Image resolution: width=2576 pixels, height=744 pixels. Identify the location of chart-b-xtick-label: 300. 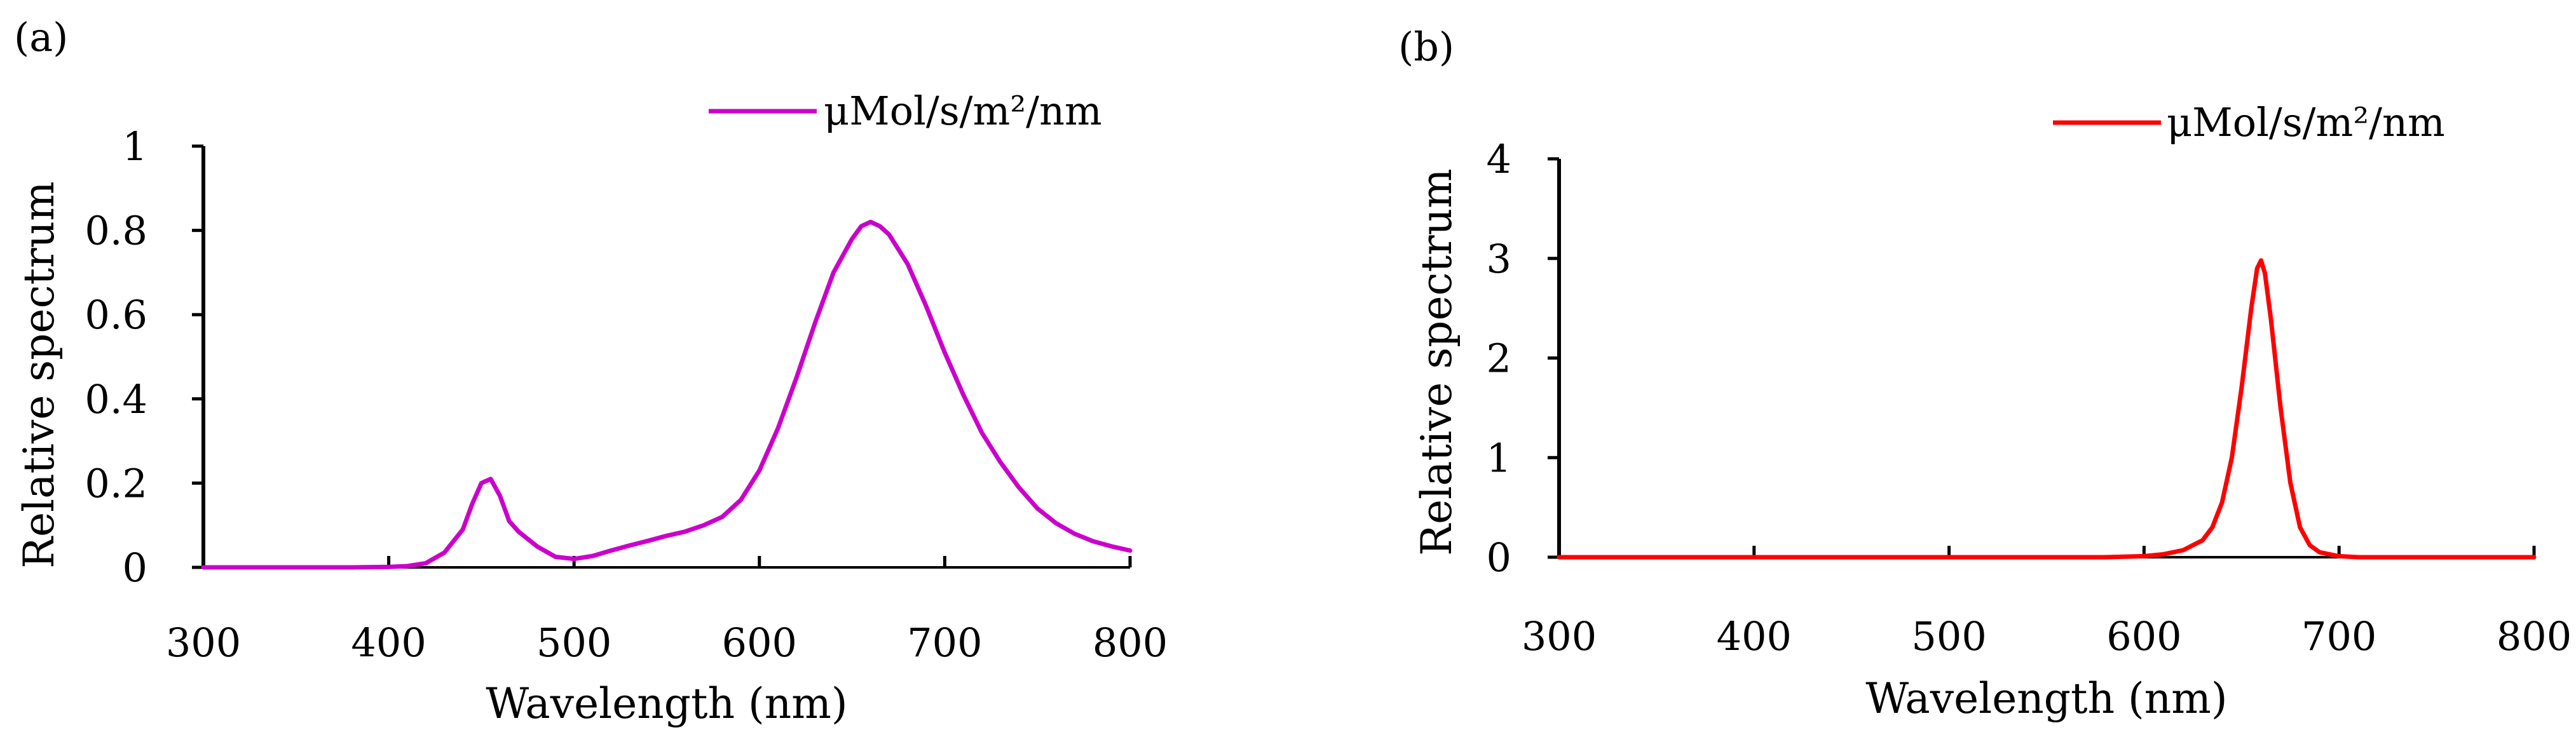
(1559, 636).